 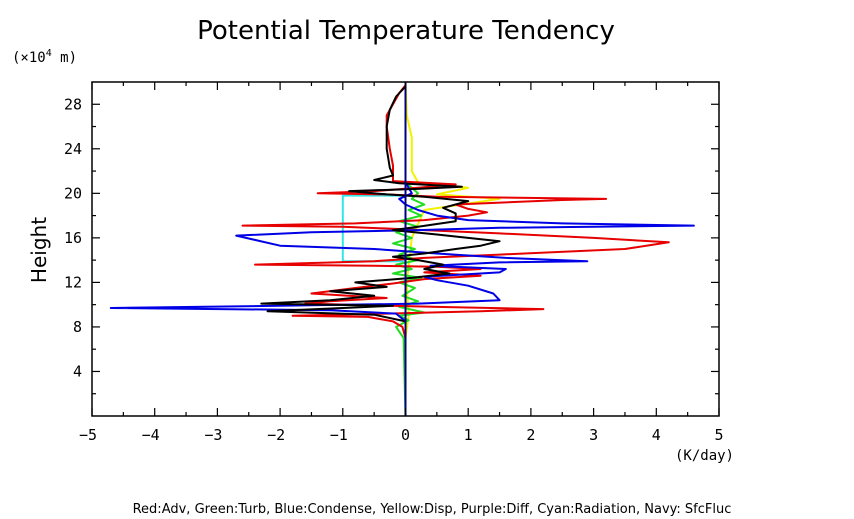 I want to click on y-tick-label: 12, so click(x=73, y=282).